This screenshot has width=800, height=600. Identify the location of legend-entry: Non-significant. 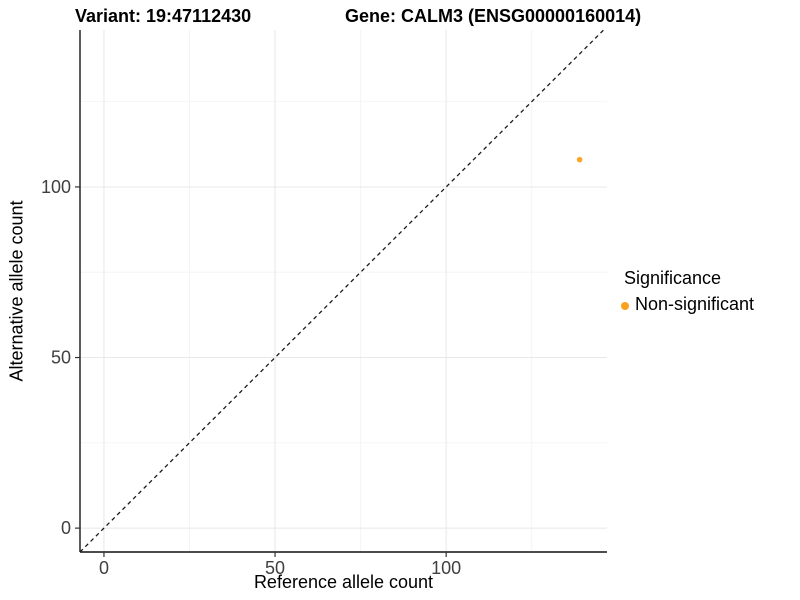
(686, 304).